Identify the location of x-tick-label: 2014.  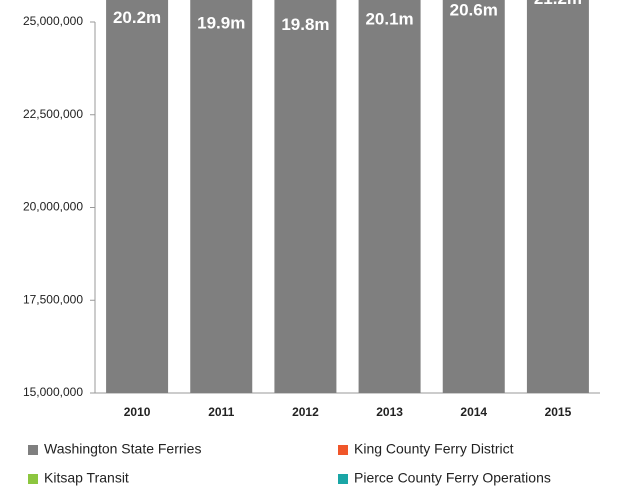
(473, 412).